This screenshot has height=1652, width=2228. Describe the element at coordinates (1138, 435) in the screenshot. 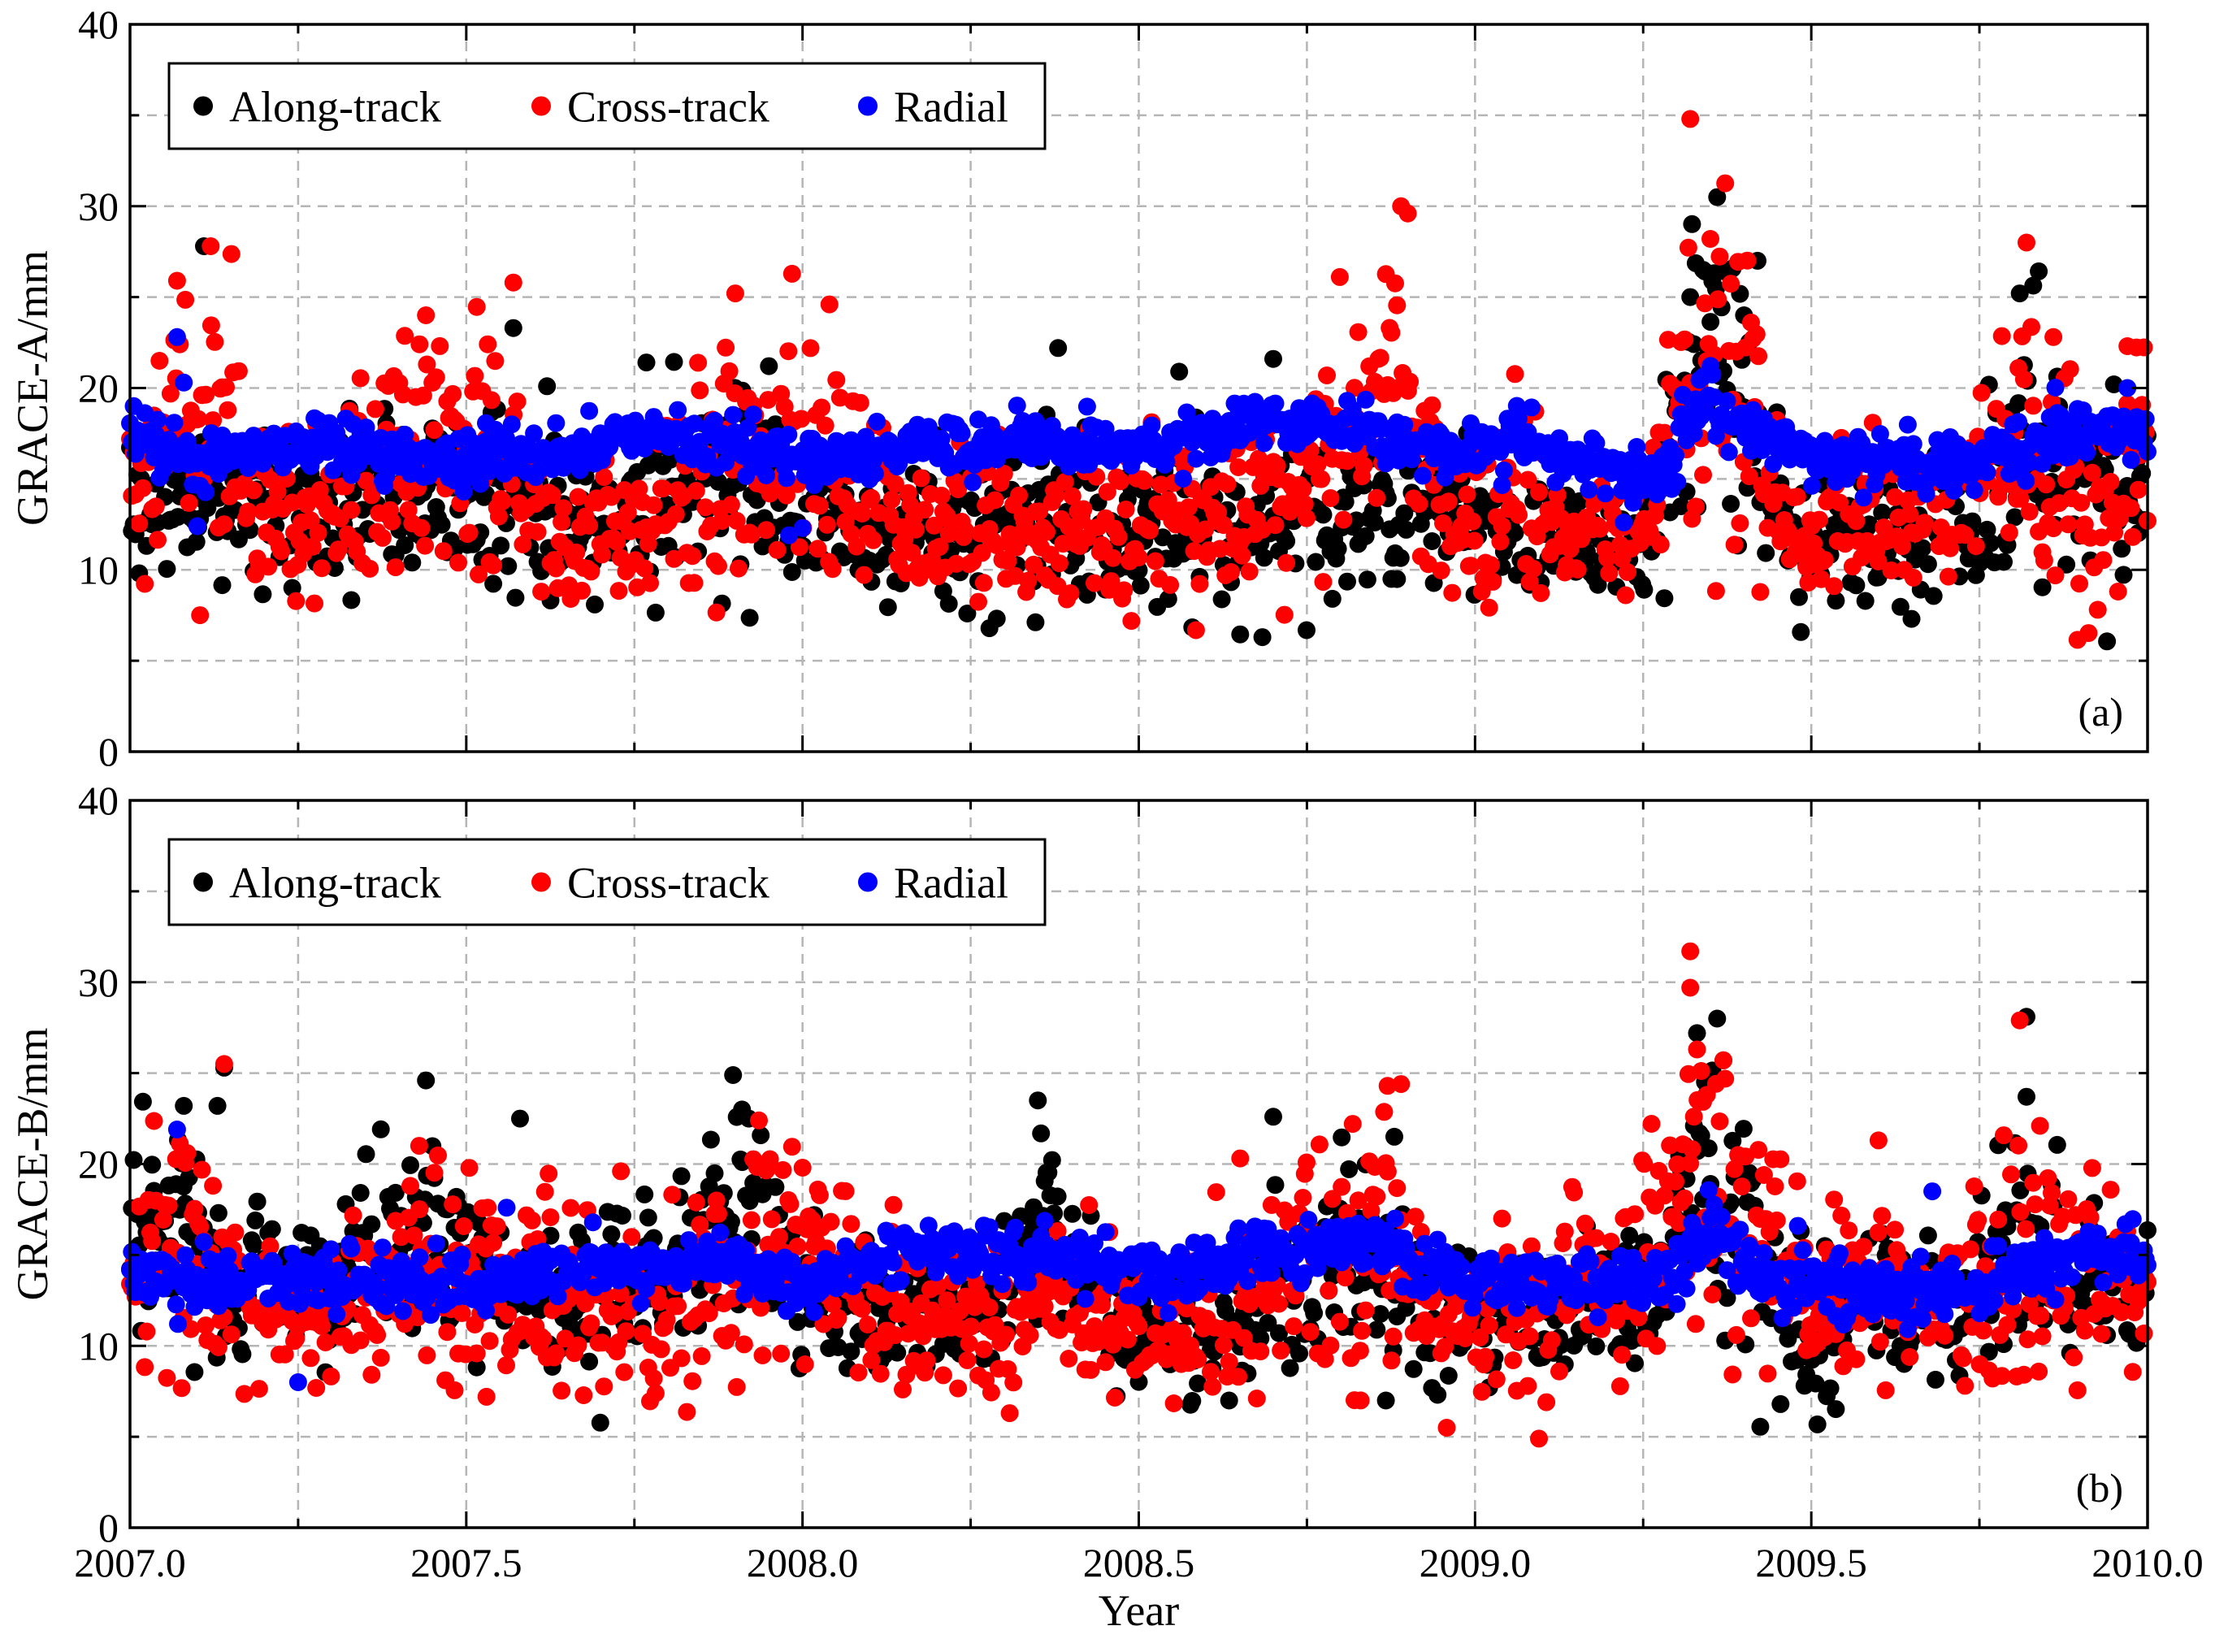

I see `series-radial` at that location.